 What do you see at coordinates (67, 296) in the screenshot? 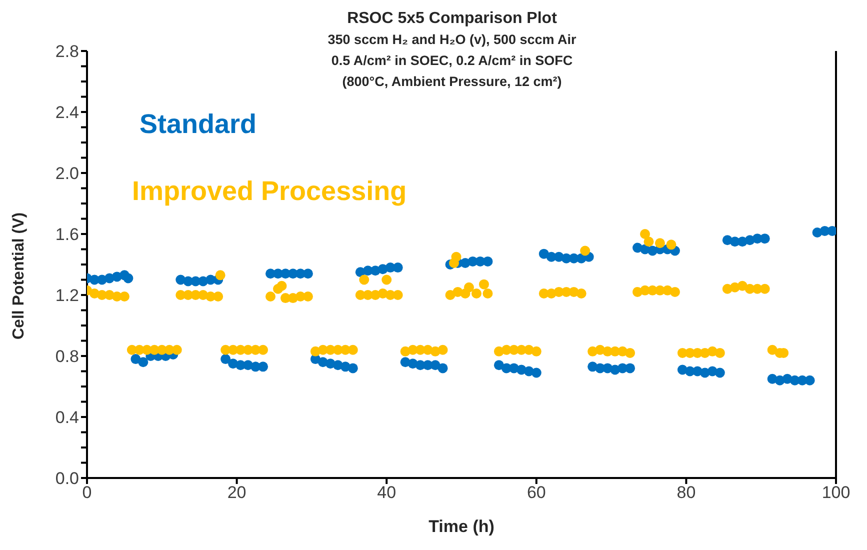
I see `y-tick-label: 1.2` at bounding box center [67, 296].